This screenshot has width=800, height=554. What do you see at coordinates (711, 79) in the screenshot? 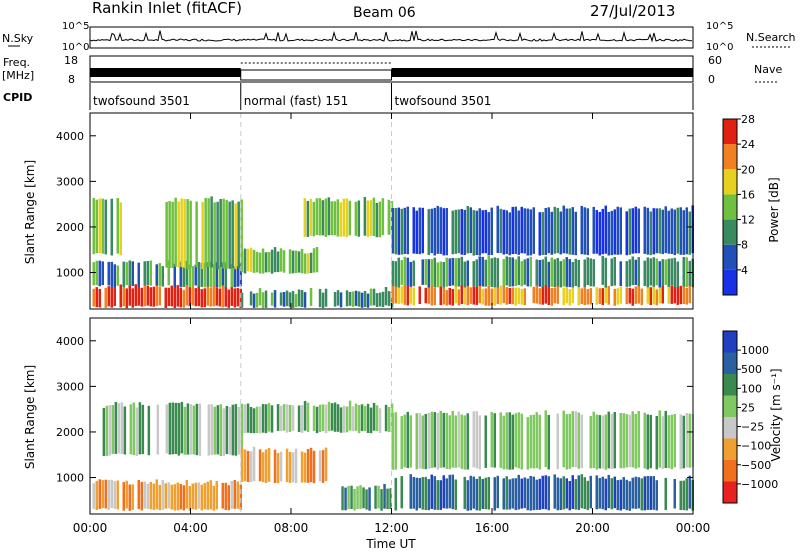
I see `nave-tick-lo: 0` at bounding box center [711, 79].